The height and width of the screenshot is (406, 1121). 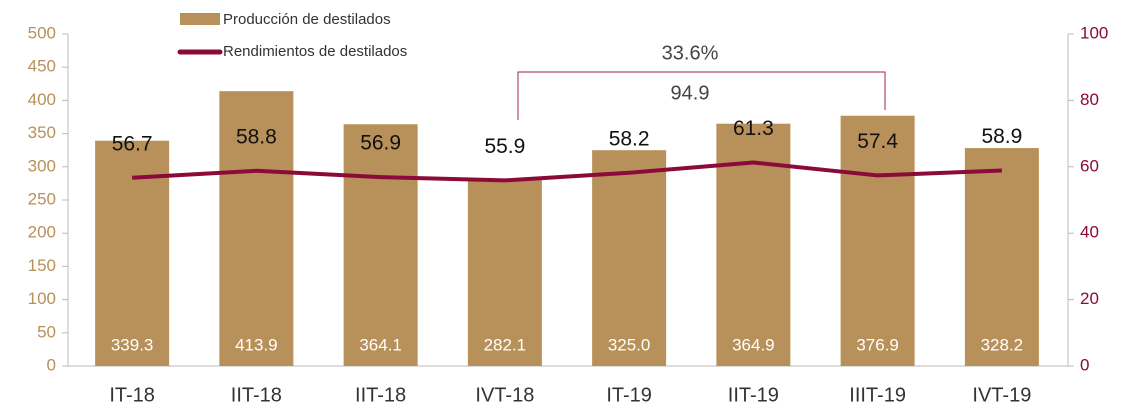 I want to click on line-value-label: 56.7, so click(x=132, y=143).